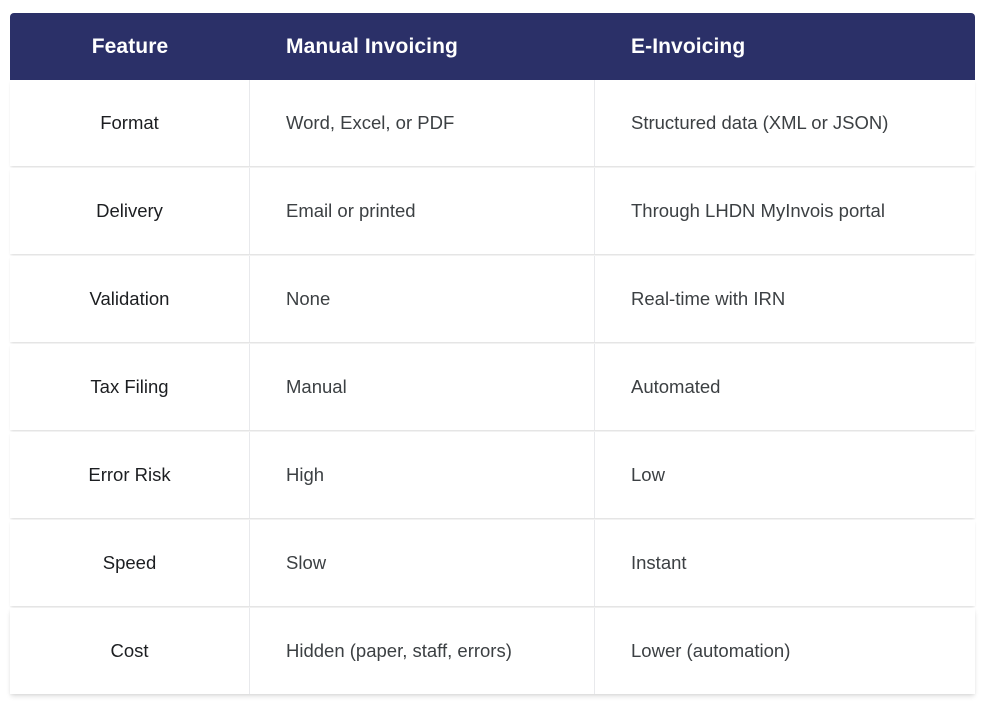 The height and width of the screenshot is (710, 995). I want to click on cell-manual-invoicing: Hidden (paper, staff, errors), so click(422, 651).